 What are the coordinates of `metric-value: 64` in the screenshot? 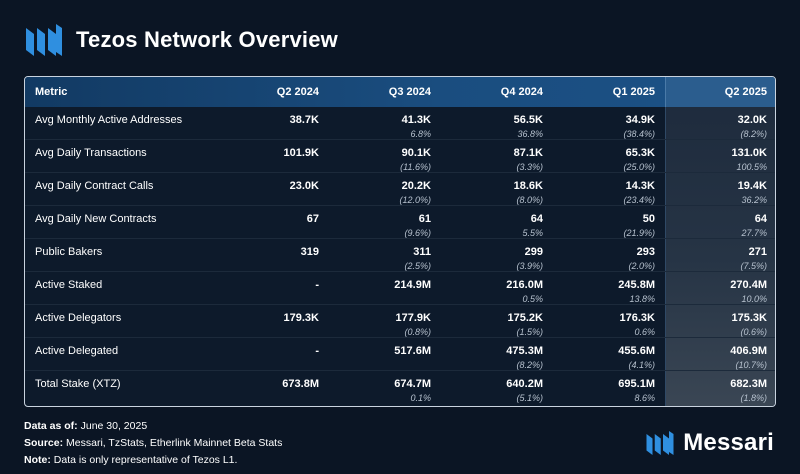 It's located at (760, 219).